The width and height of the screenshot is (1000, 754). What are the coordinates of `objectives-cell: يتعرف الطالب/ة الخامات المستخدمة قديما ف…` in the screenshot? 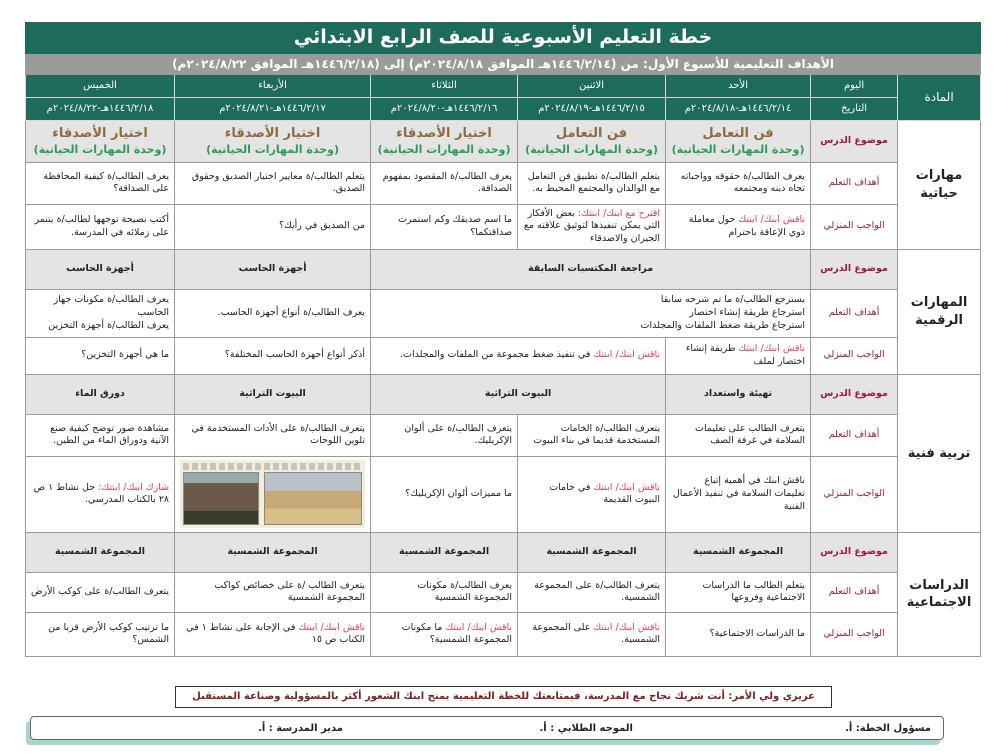 It's located at (592, 435).